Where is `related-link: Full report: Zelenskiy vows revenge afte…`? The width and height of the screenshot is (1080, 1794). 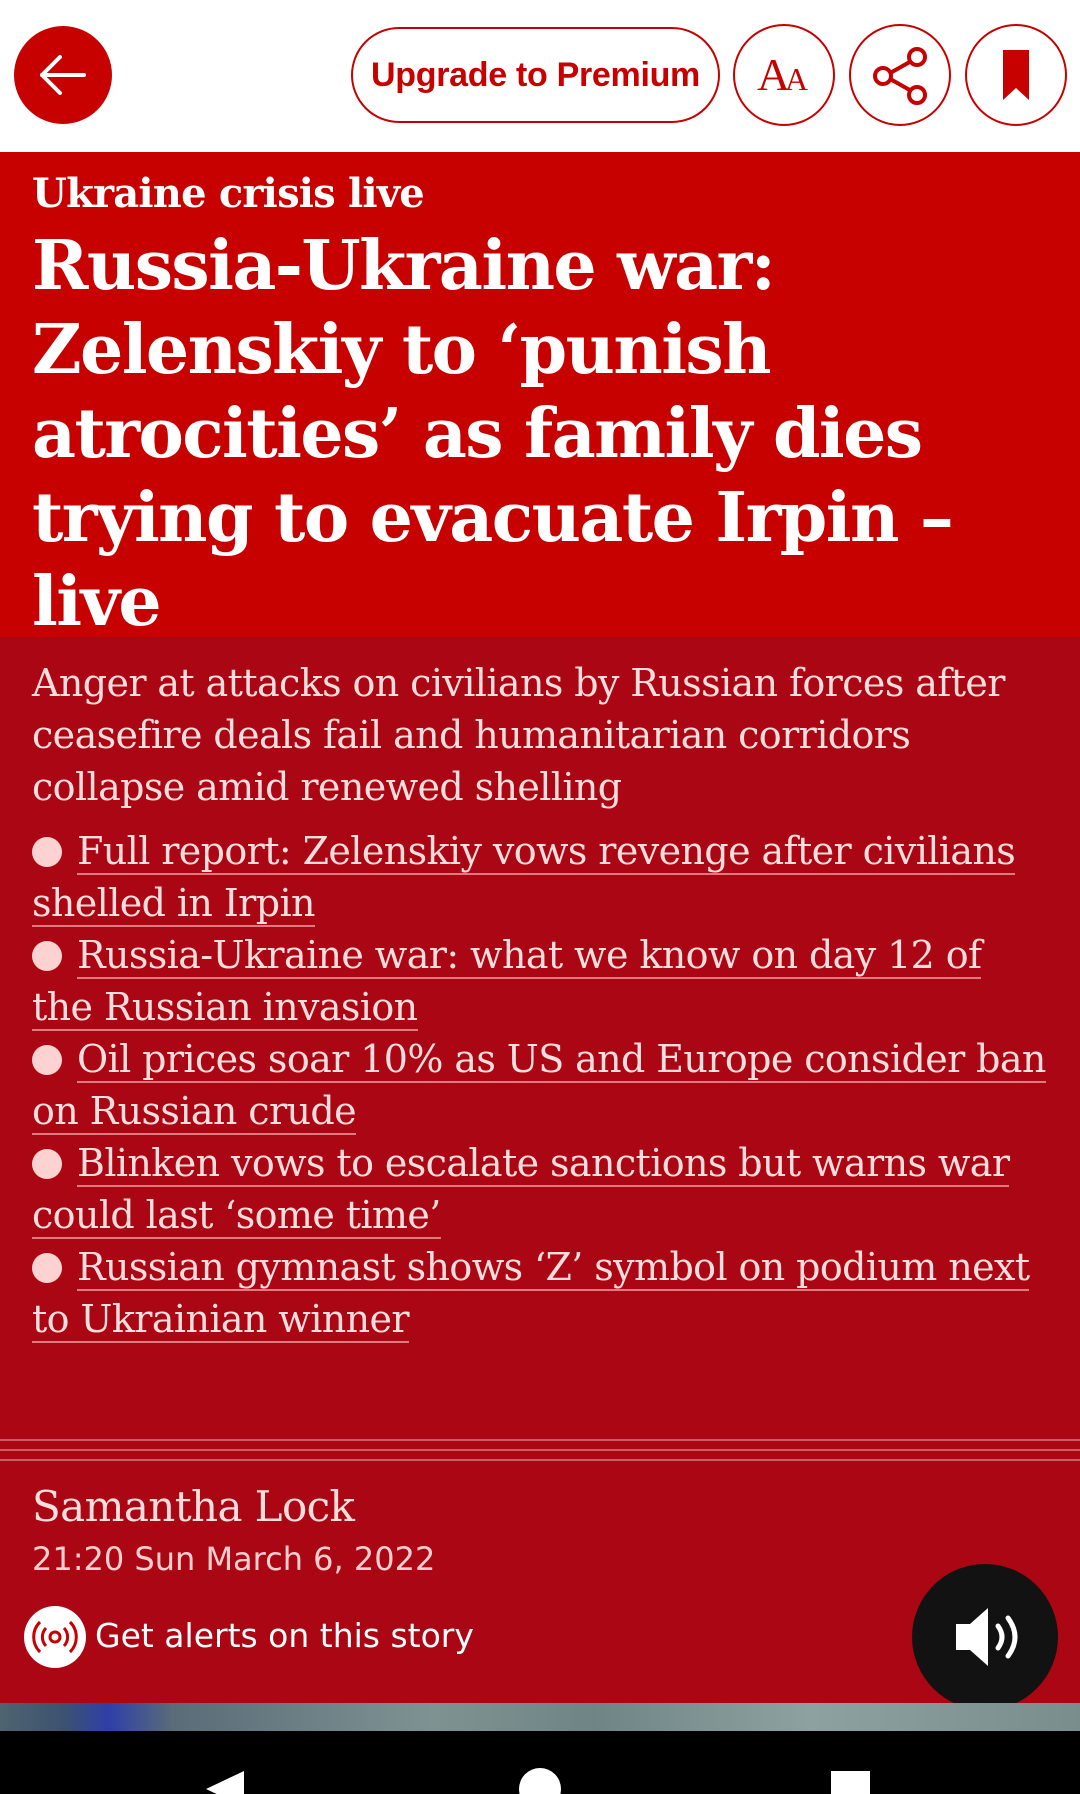
related-link: Full report: Zelenskiy vows revenge afte… is located at coordinates (524, 878).